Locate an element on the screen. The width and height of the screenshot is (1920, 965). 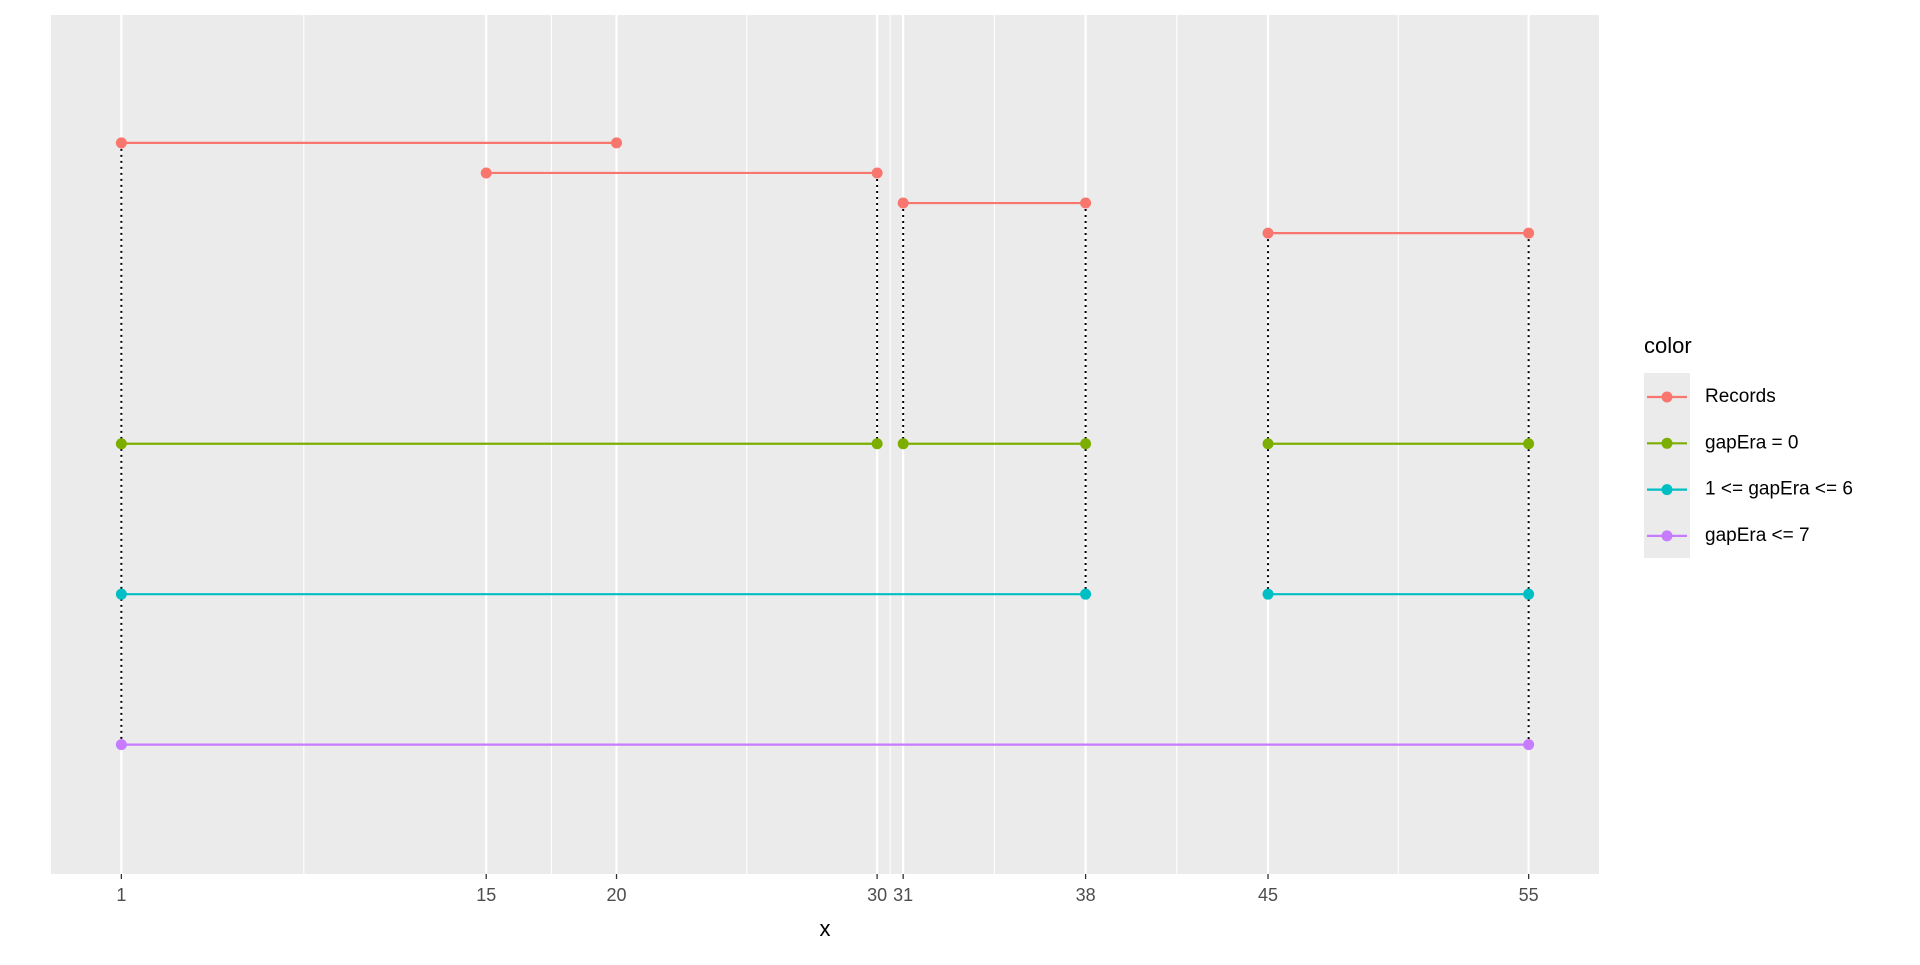
legend-label: Records is located at coordinates (1740, 396).